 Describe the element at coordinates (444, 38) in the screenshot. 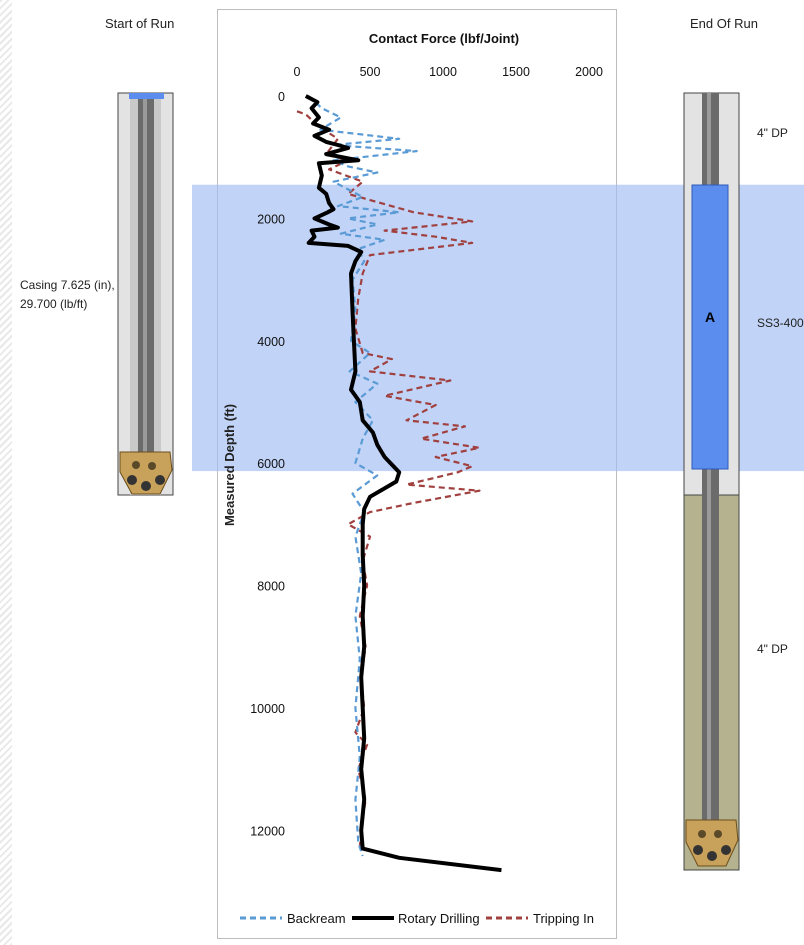

I see `chart-title: Contact Force (lbf/Joint)` at that location.